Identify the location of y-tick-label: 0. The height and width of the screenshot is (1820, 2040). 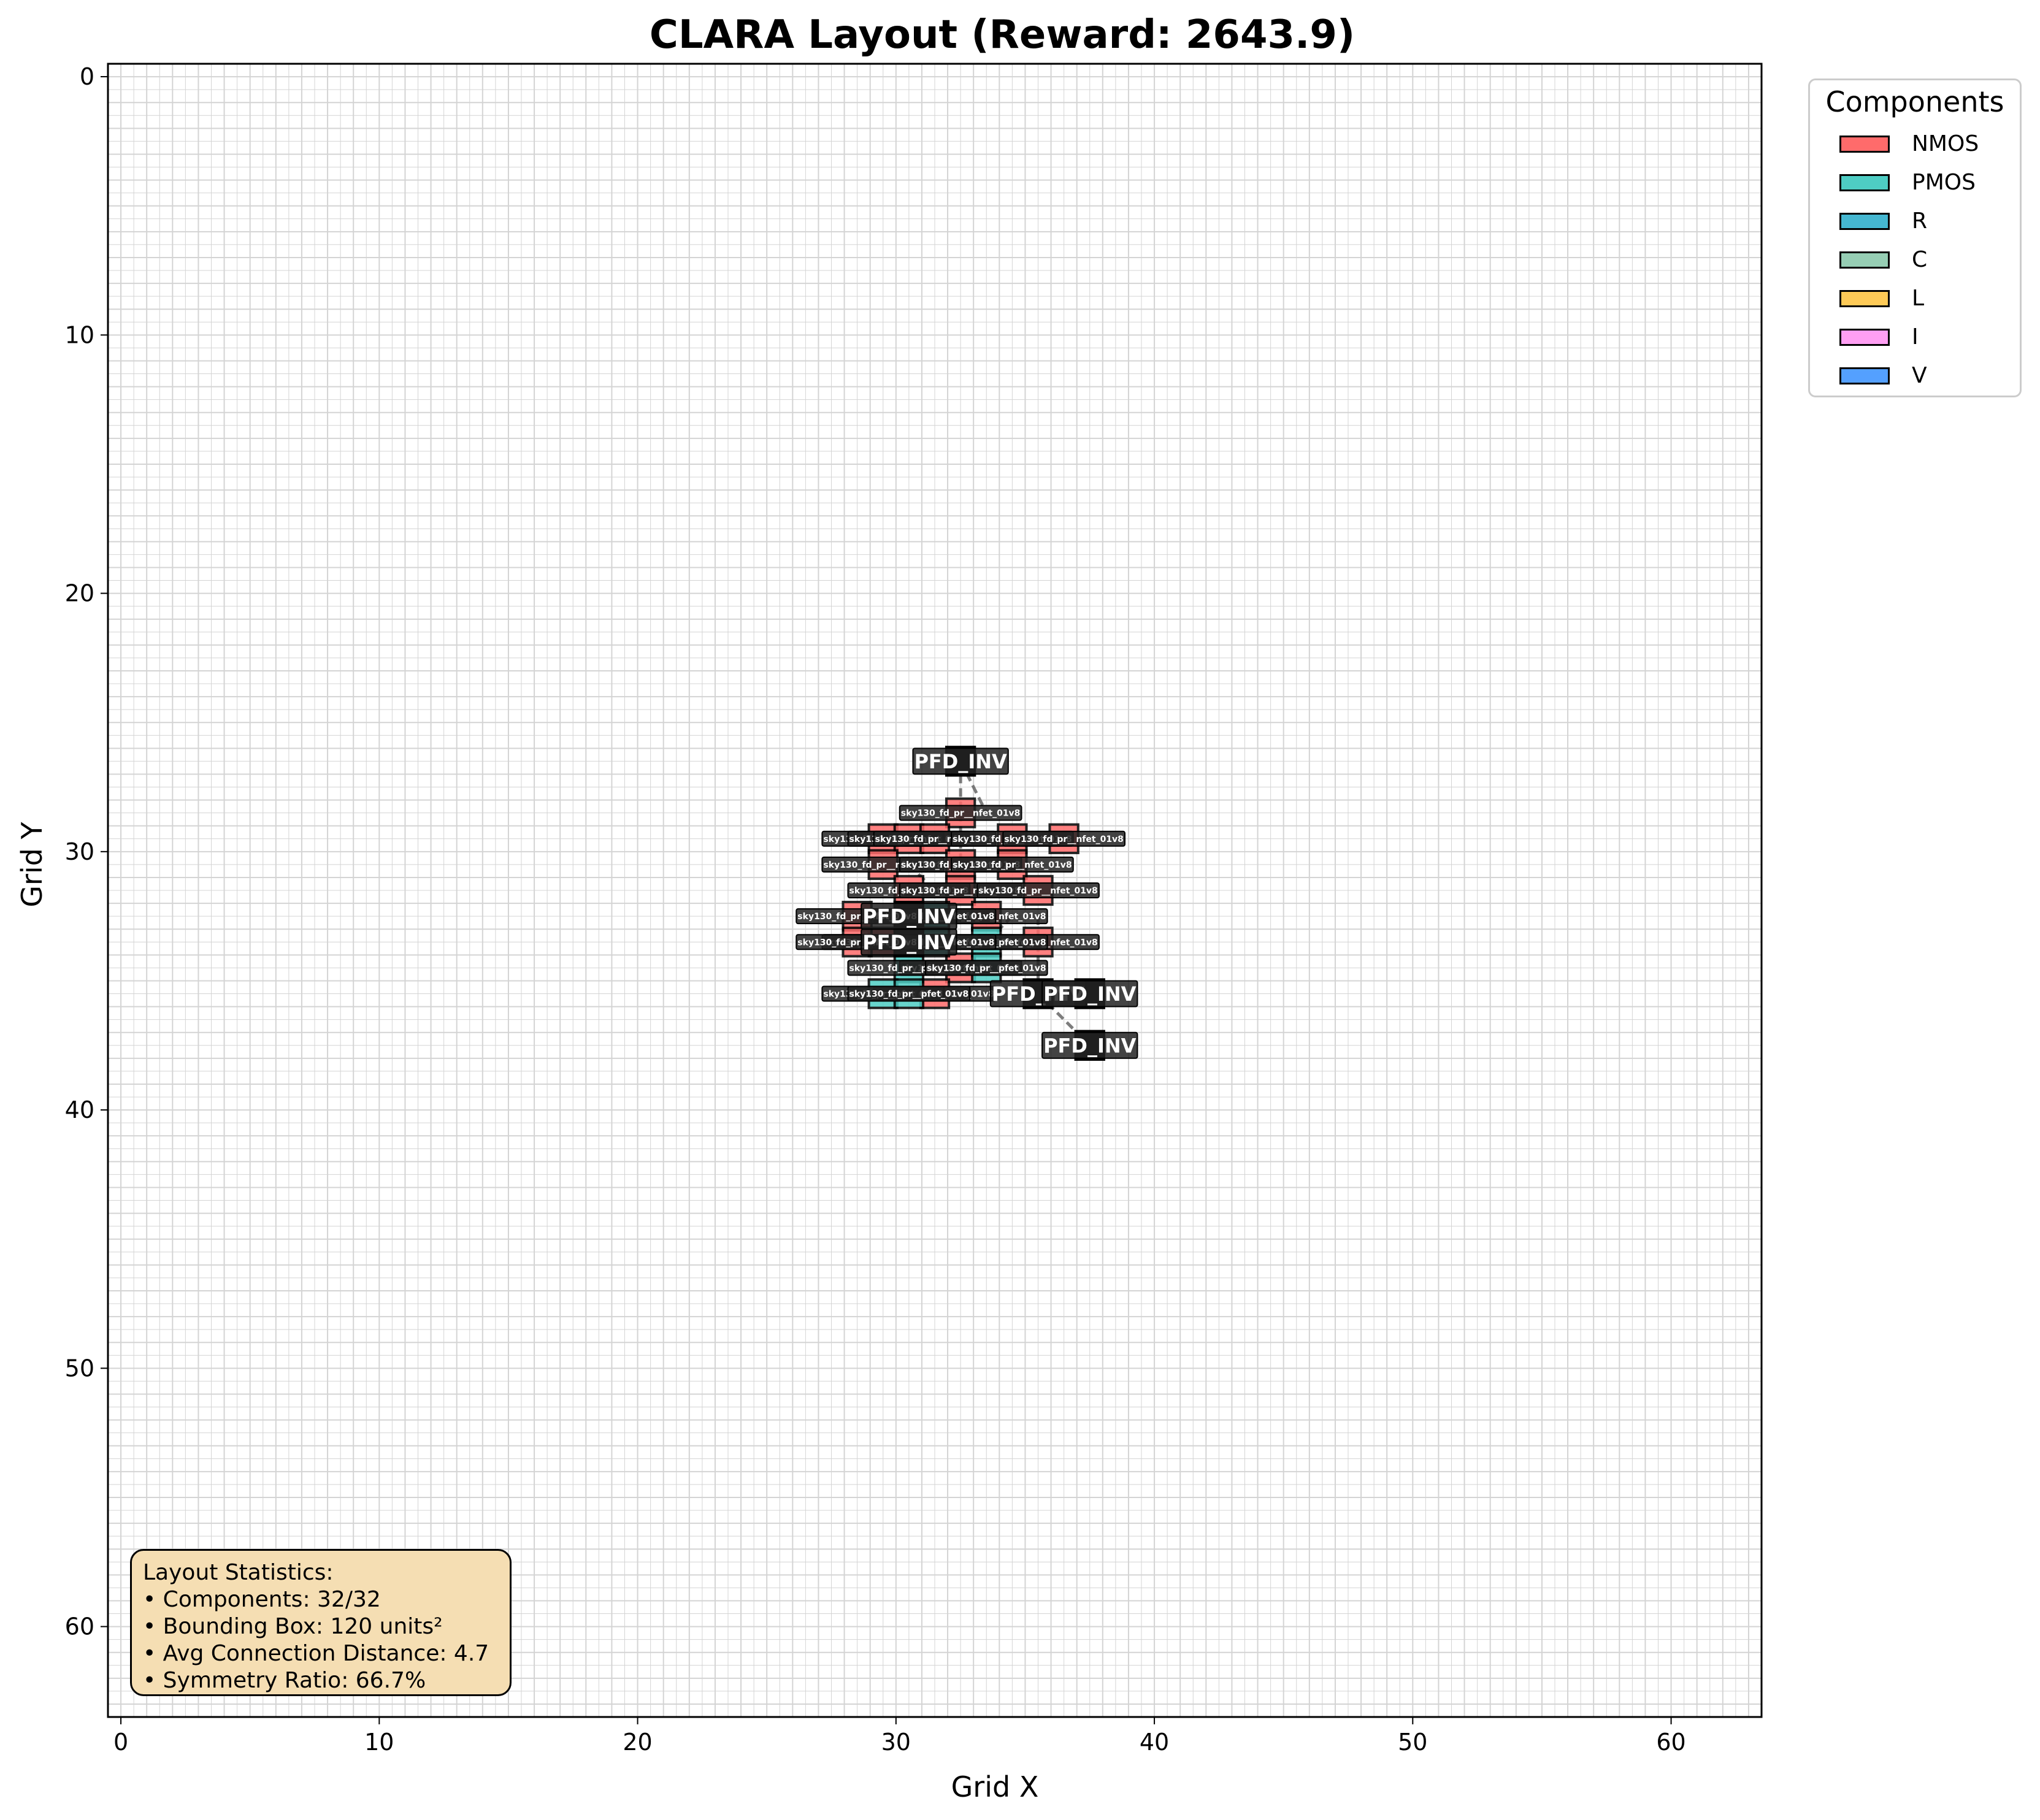
(87, 76).